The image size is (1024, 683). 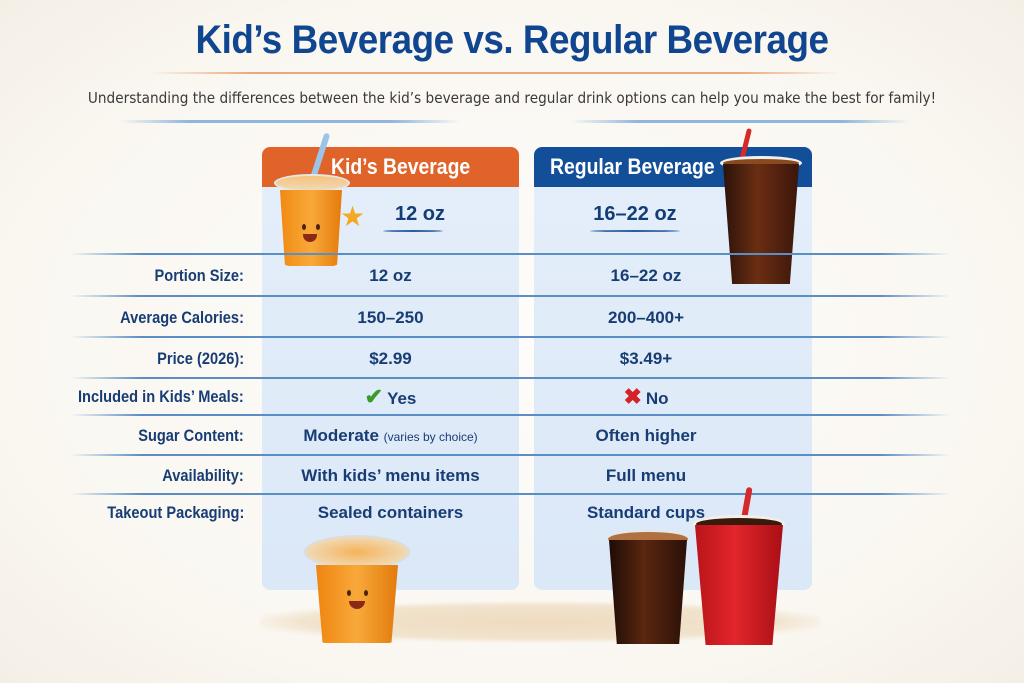 What do you see at coordinates (390, 475) in the screenshot?
I see `kid-value: With kids’ menu items` at bounding box center [390, 475].